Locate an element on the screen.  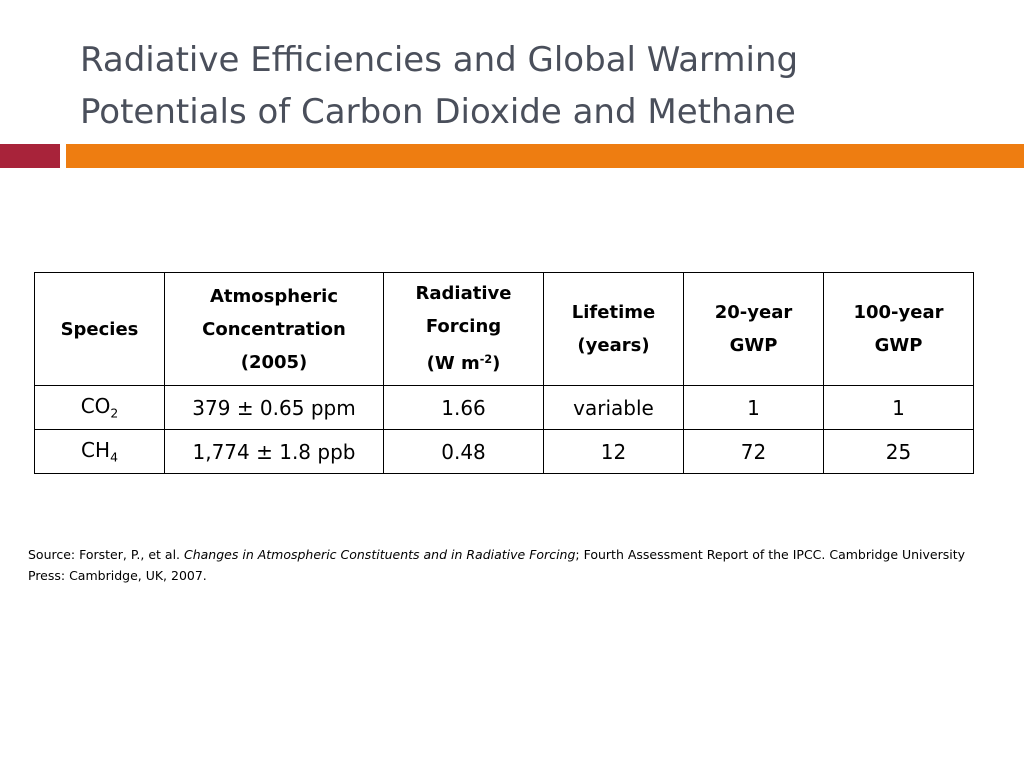
table-row: CH4 1,774 ± 1.8 ppb 0.48 12 72 25 is located at coordinates (504, 451).